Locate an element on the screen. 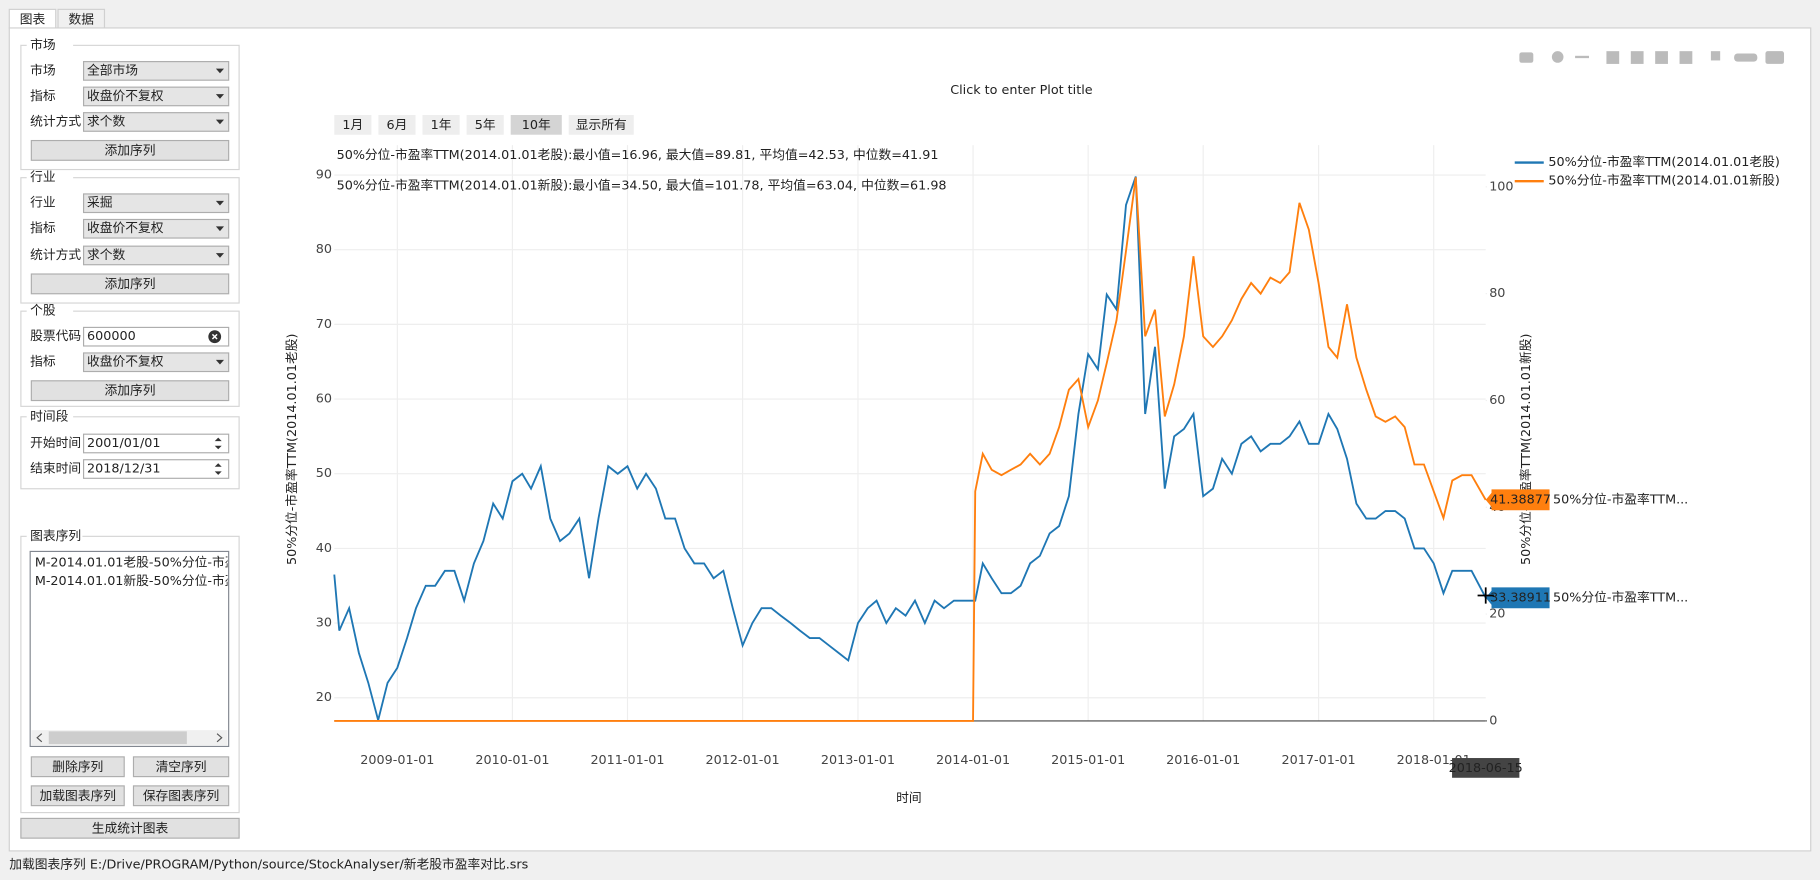 Image resolution: width=1820 pixels, height=880 pixels. button-label: 保存图表序列 is located at coordinates (181, 796).